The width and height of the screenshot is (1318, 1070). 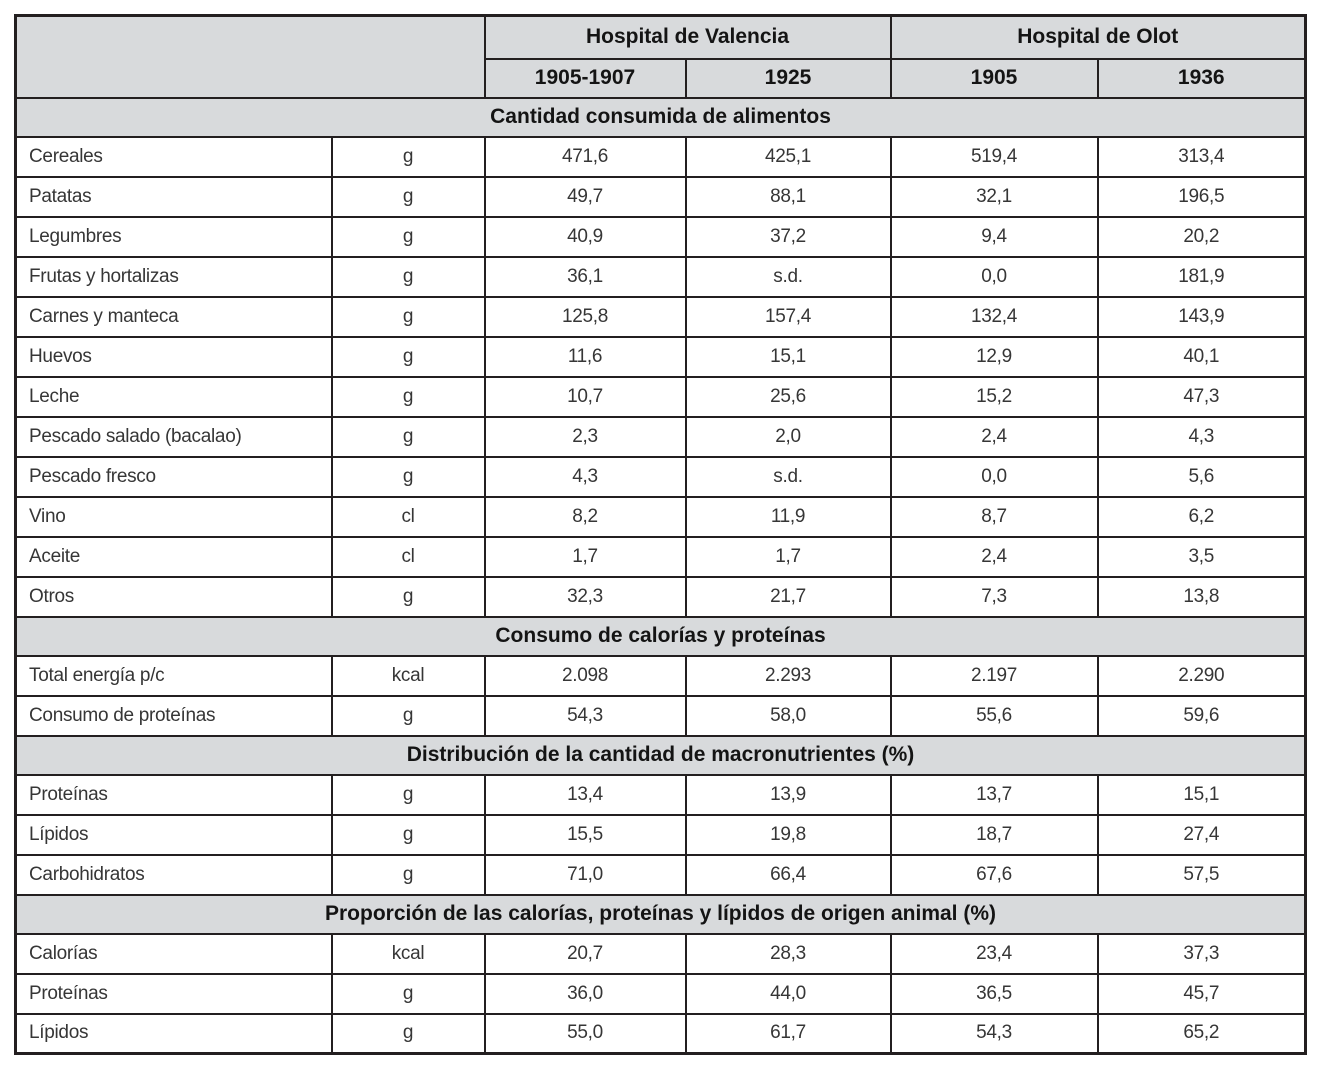 I want to click on row-value: 2,4, so click(x=994, y=436).